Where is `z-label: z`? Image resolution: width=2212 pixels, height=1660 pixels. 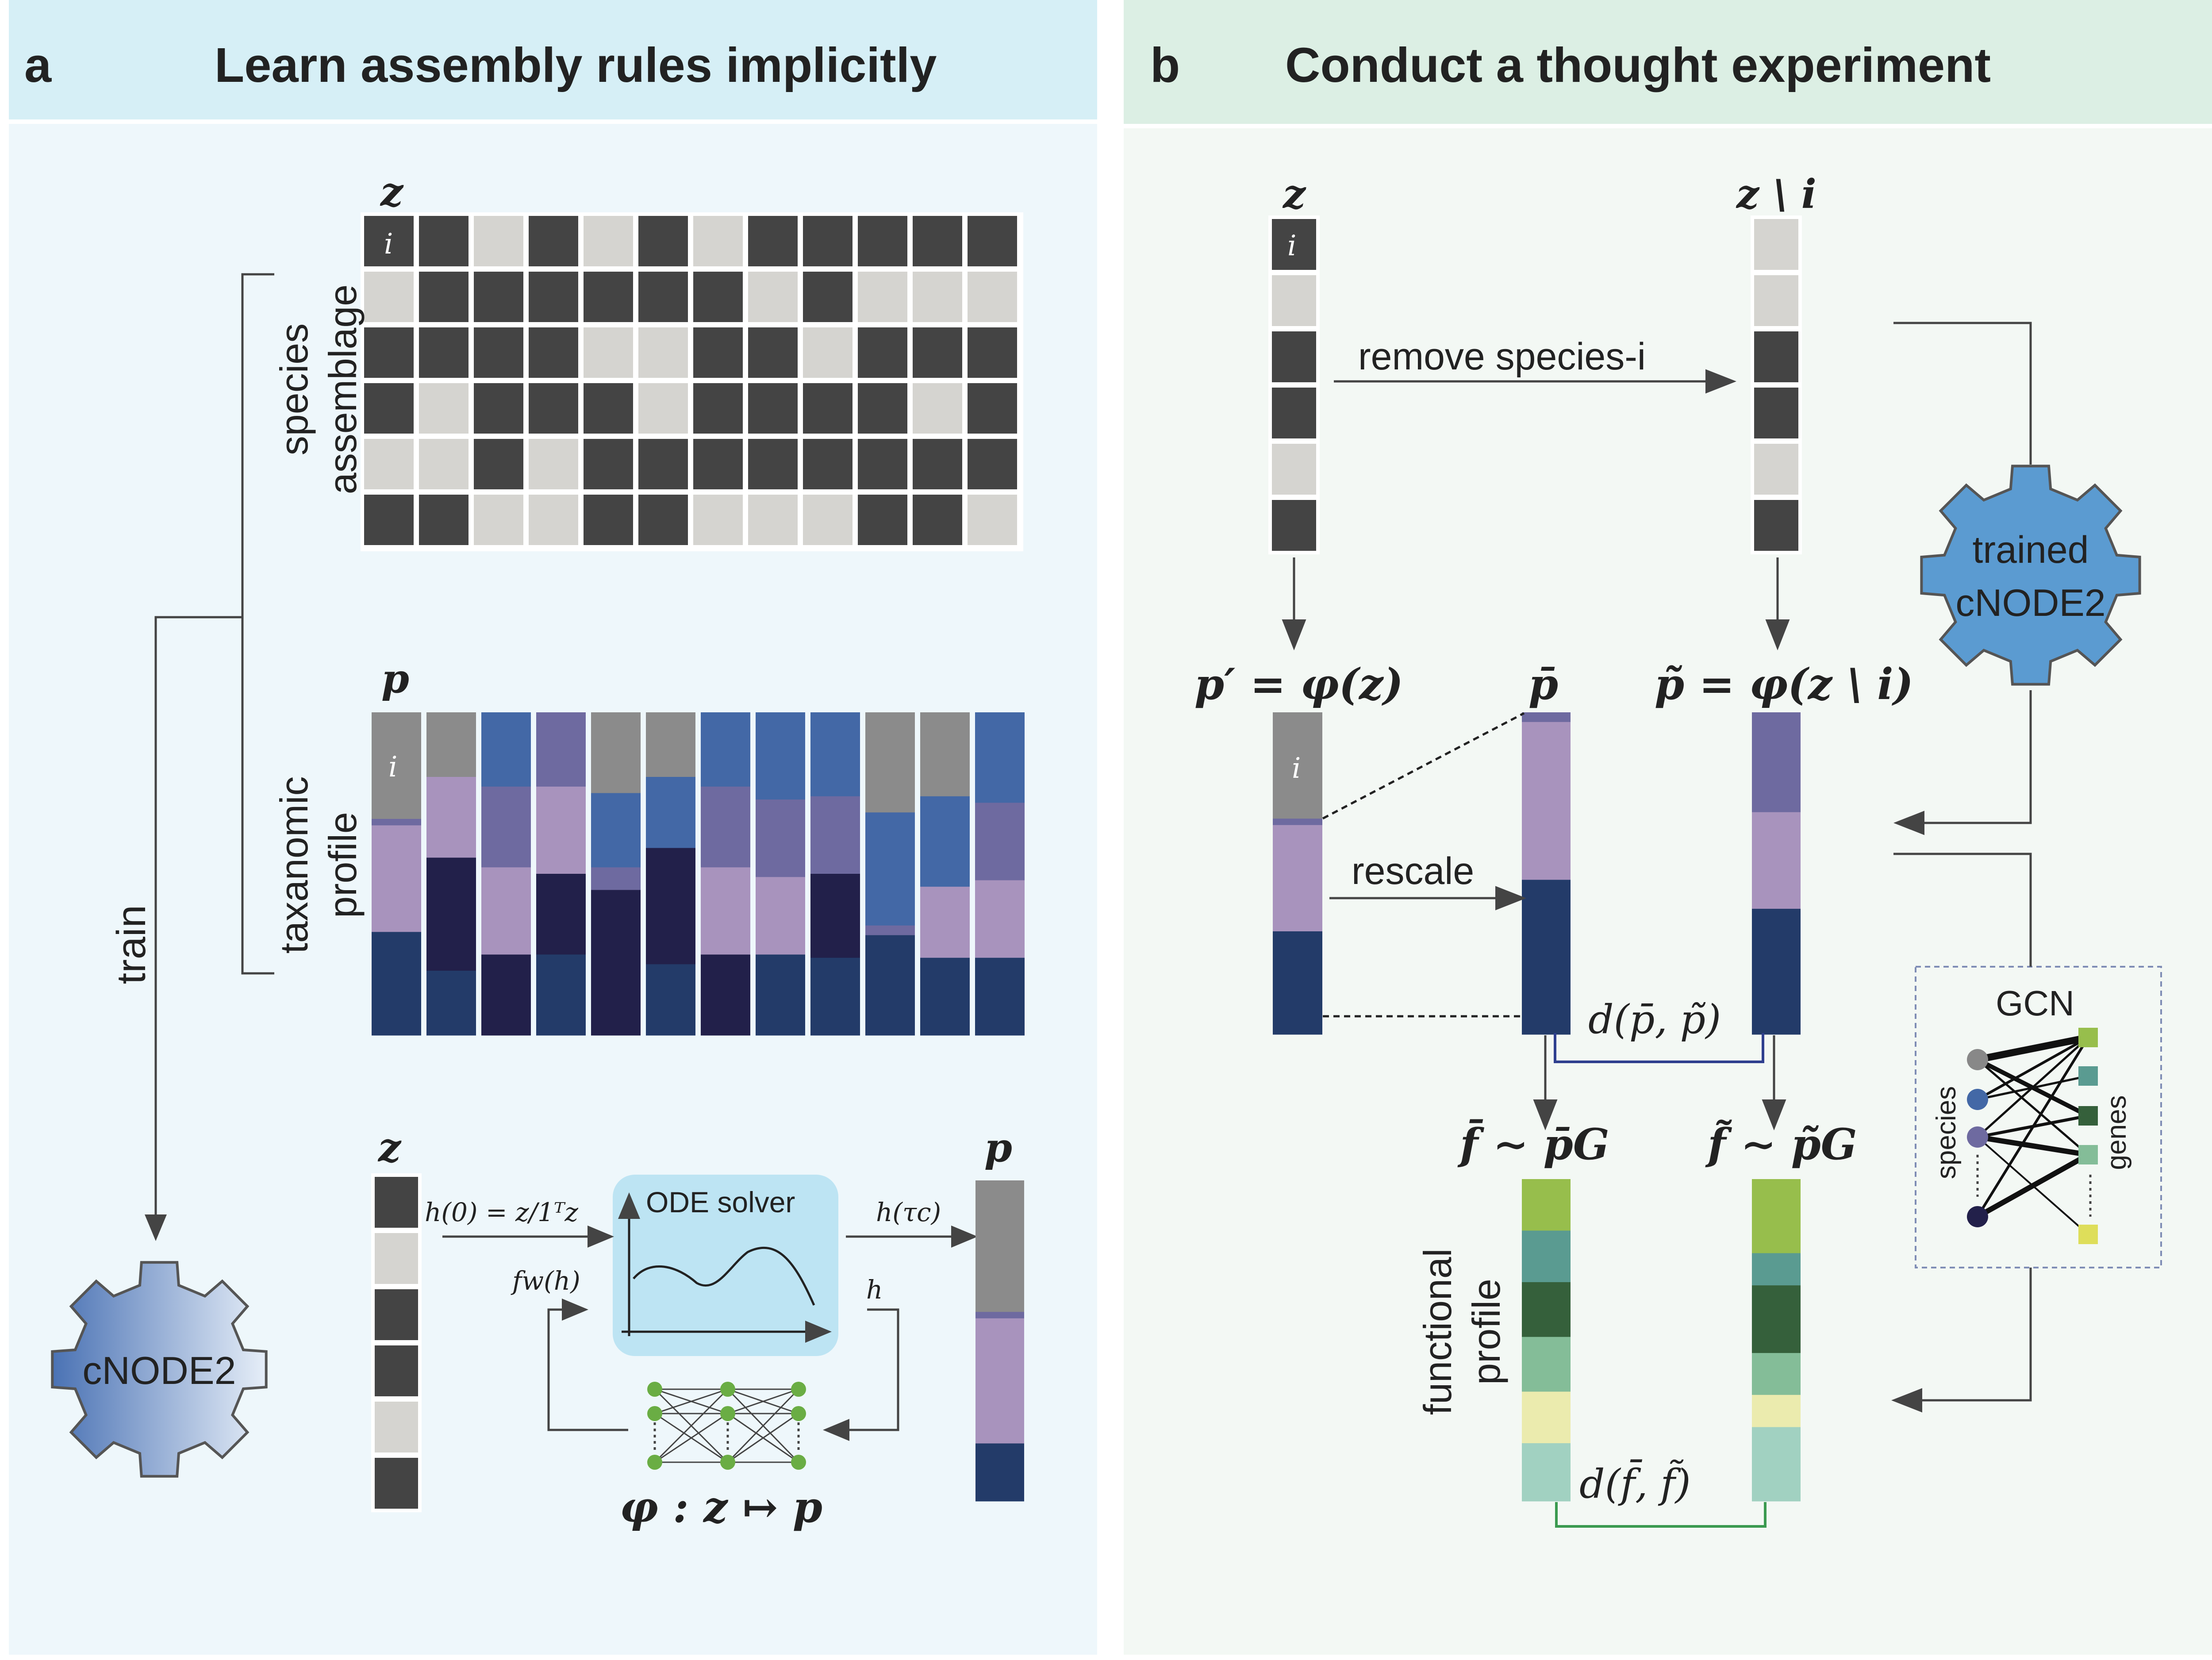
z-label: z is located at coordinates (392, 192).